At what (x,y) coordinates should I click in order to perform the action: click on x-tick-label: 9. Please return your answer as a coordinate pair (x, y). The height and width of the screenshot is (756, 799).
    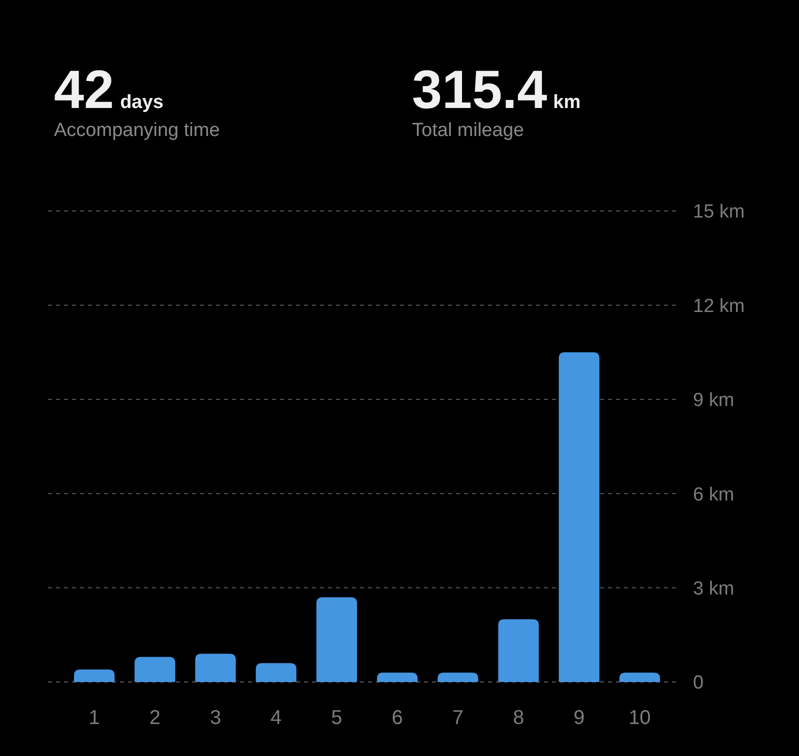
    Looking at the image, I should click on (579, 718).